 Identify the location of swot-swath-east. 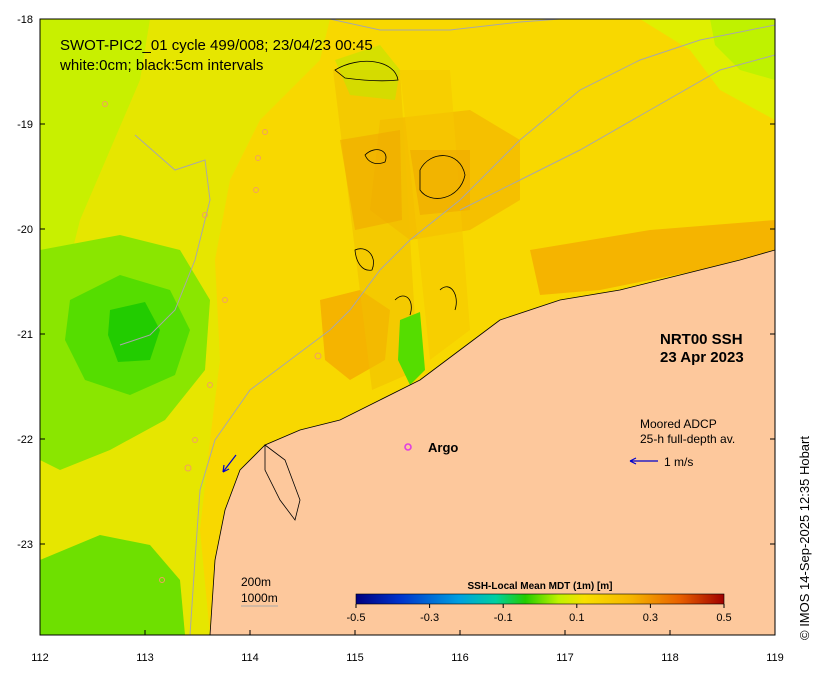
(435, 215).